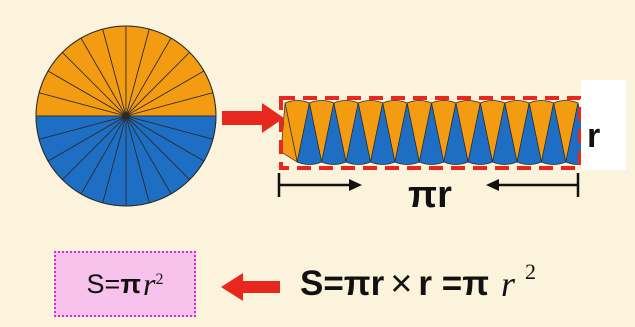 The width and height of the screenshot is (635, 327). I want to click on area-formula-box: S= π r 2, so click(125, 284).